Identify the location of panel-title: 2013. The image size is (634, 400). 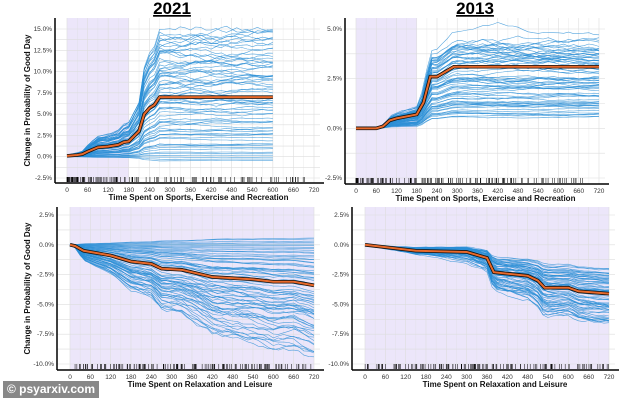
(475, 9).